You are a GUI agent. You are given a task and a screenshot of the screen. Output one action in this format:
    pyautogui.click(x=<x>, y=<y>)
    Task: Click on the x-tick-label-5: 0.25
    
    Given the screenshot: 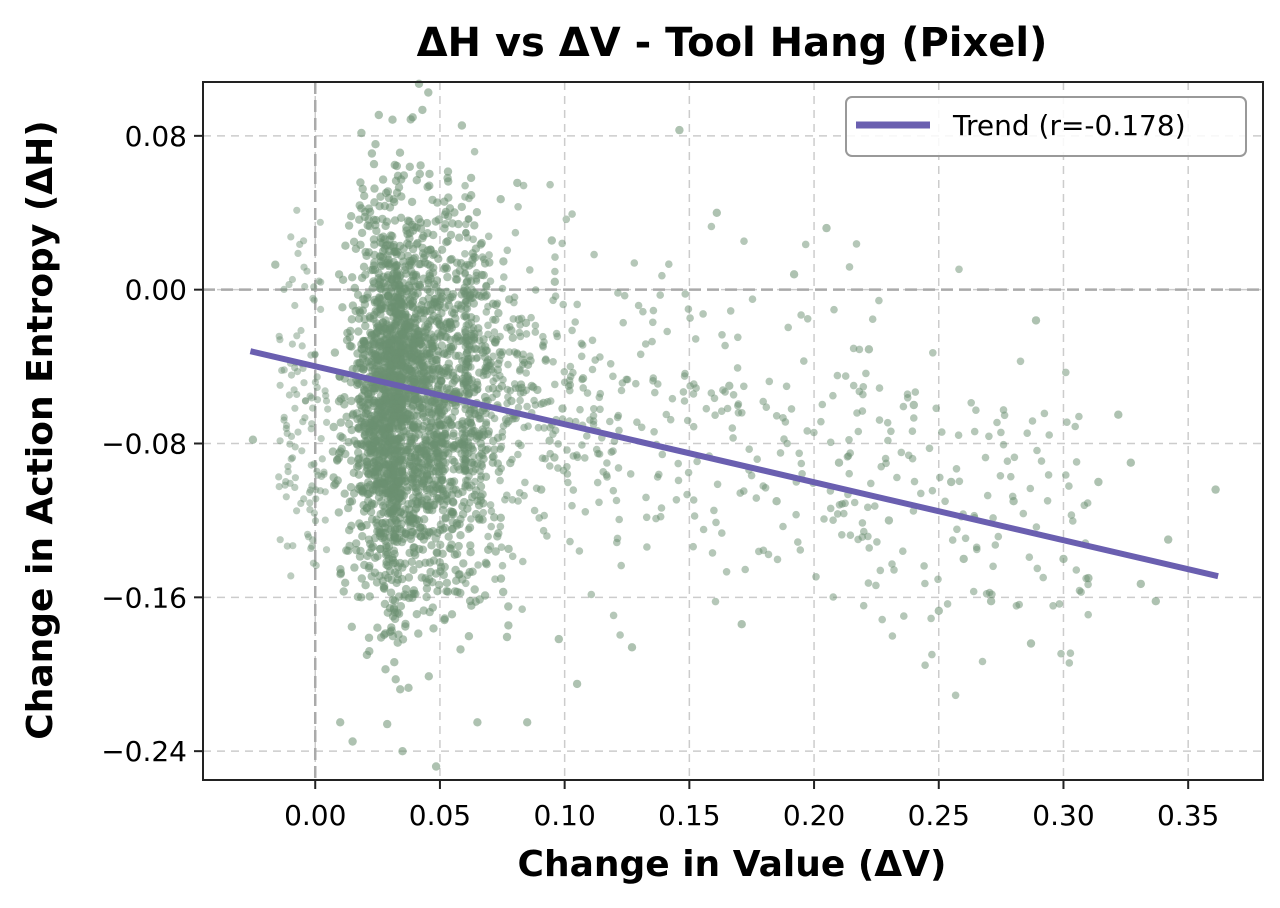 What is the action you would take?
    pyautogui.click(x=939, y=815)
    